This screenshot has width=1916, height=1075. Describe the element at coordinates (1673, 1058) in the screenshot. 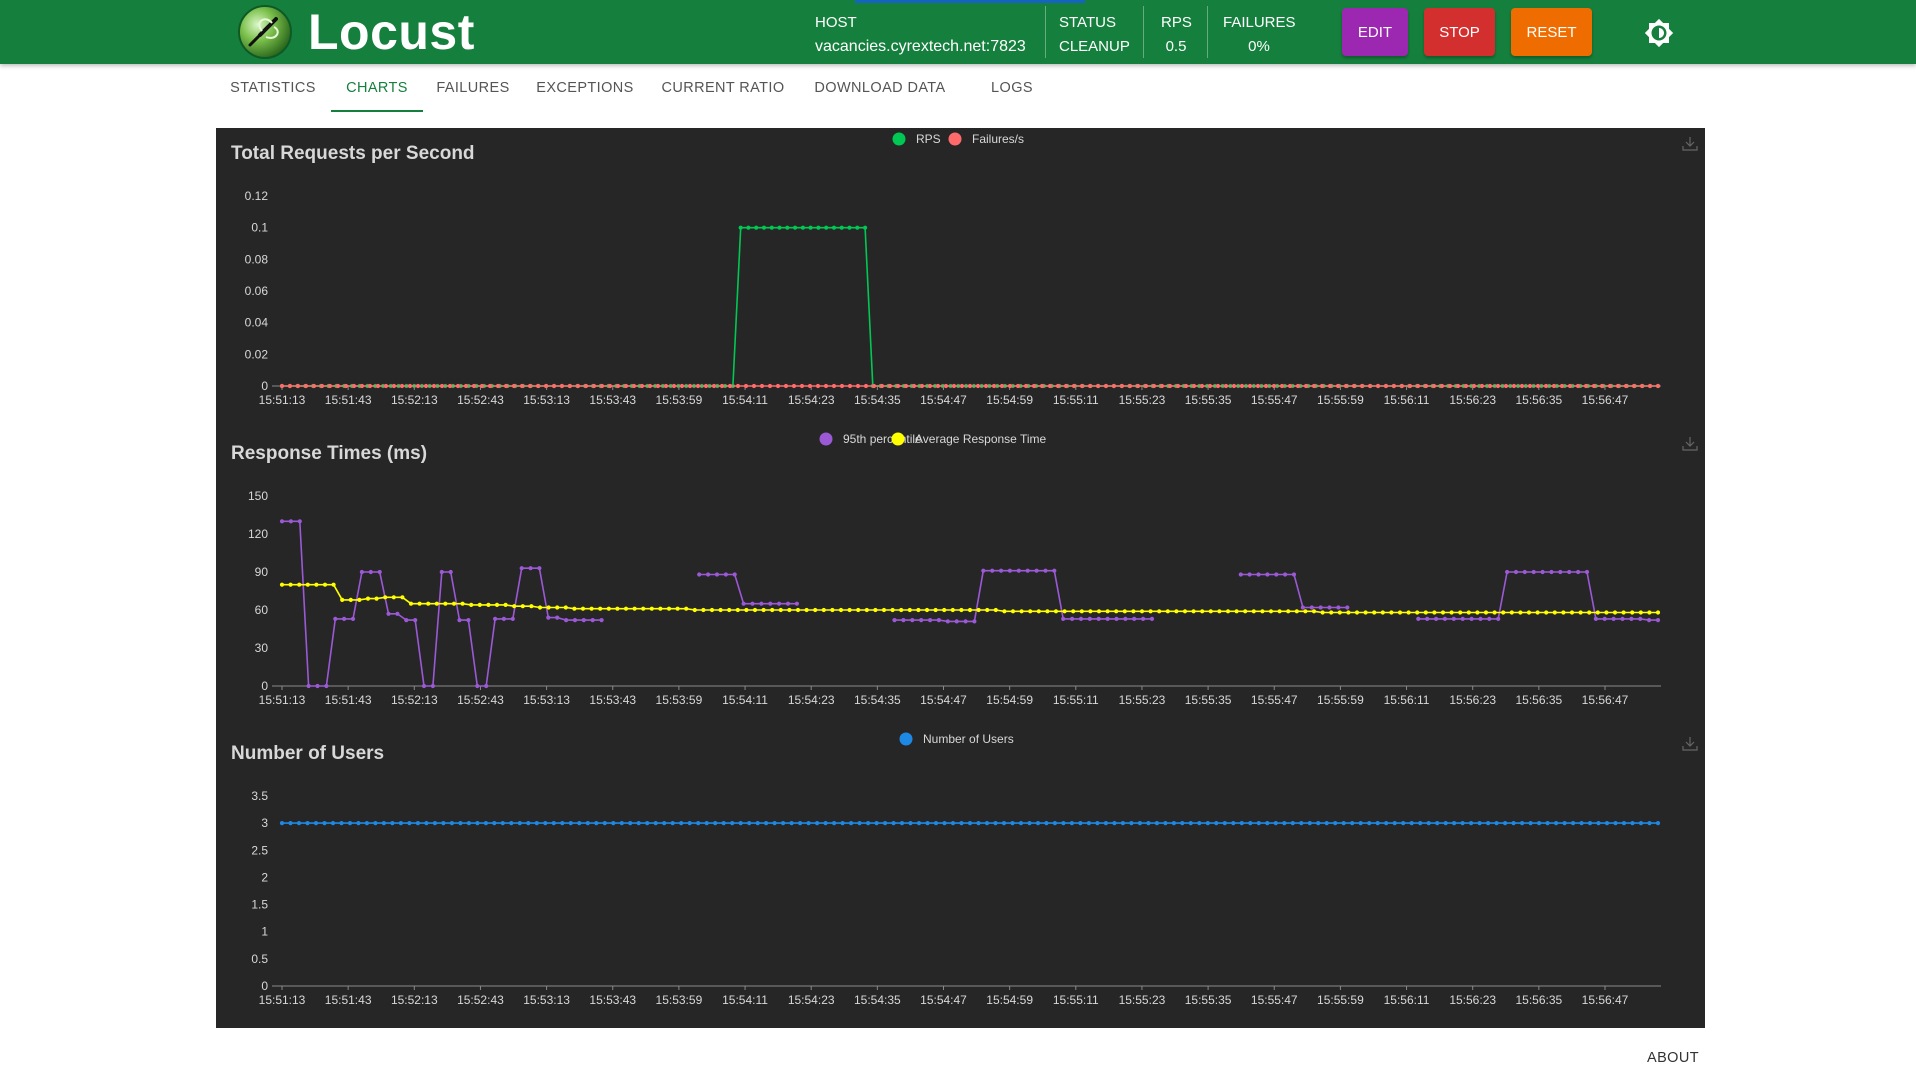

I see `about-link: ABOUT` at that location.